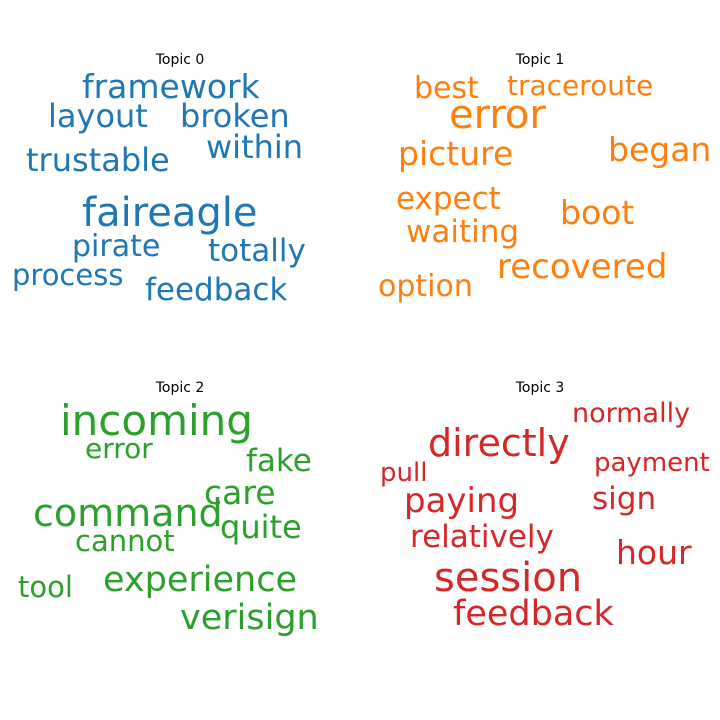 The width and height of the screenshot is (720, 720). I want to click on topic-3-title: Topic 3, so click(540, 388).